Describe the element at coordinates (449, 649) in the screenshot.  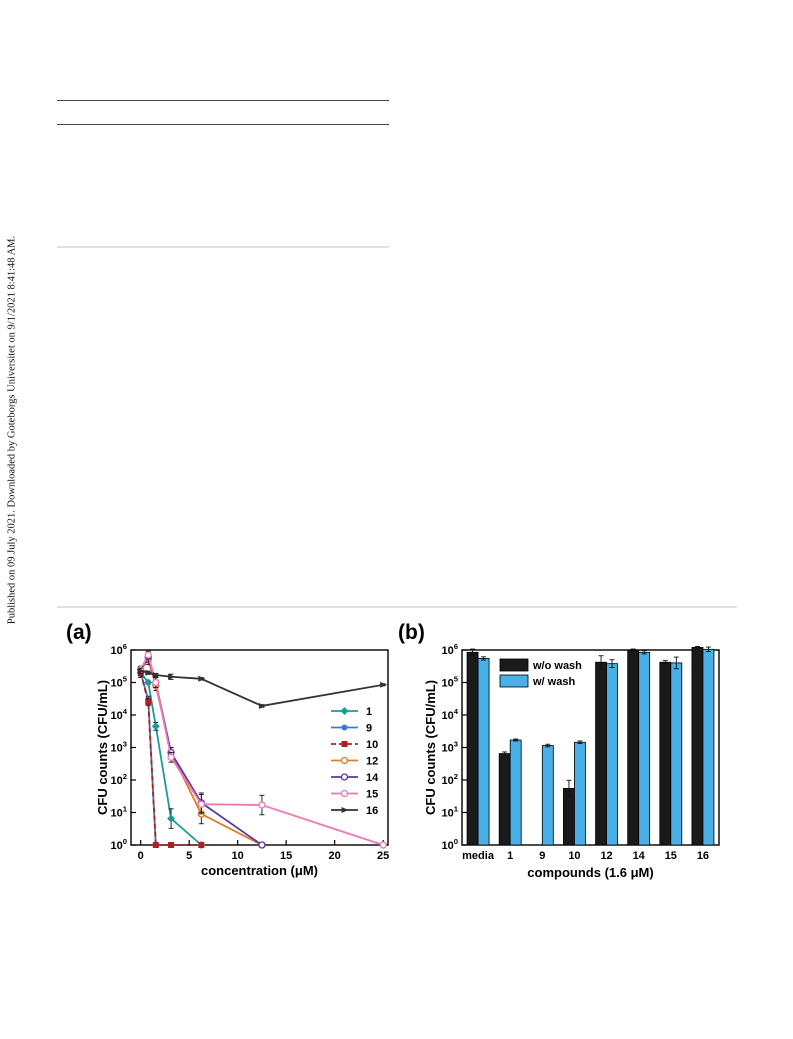
I see `panel-b-ytick-label-6: 10⁶` at that location.